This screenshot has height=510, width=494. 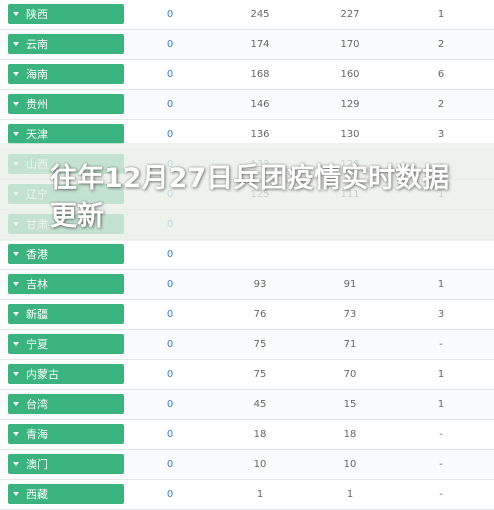 I want to click on table-cell: 70, so click(x=350, y=374).